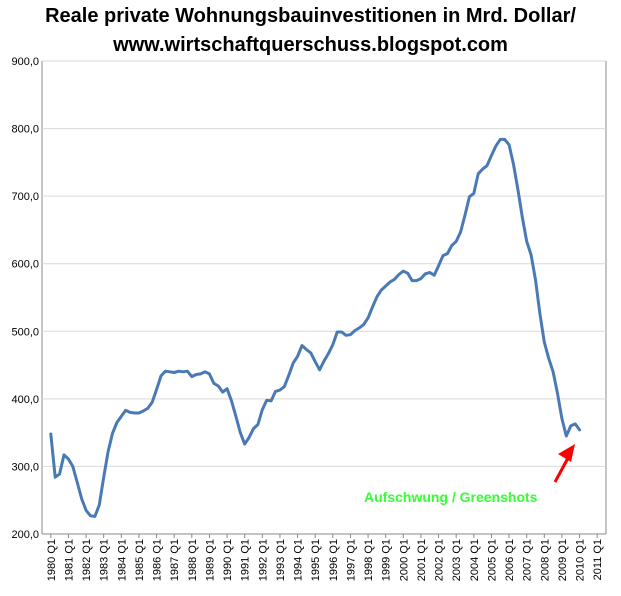 The width and height of the screenshot is (621, 596). I want to click on x-tick-label: 1986 Q1, so click(158, 560).